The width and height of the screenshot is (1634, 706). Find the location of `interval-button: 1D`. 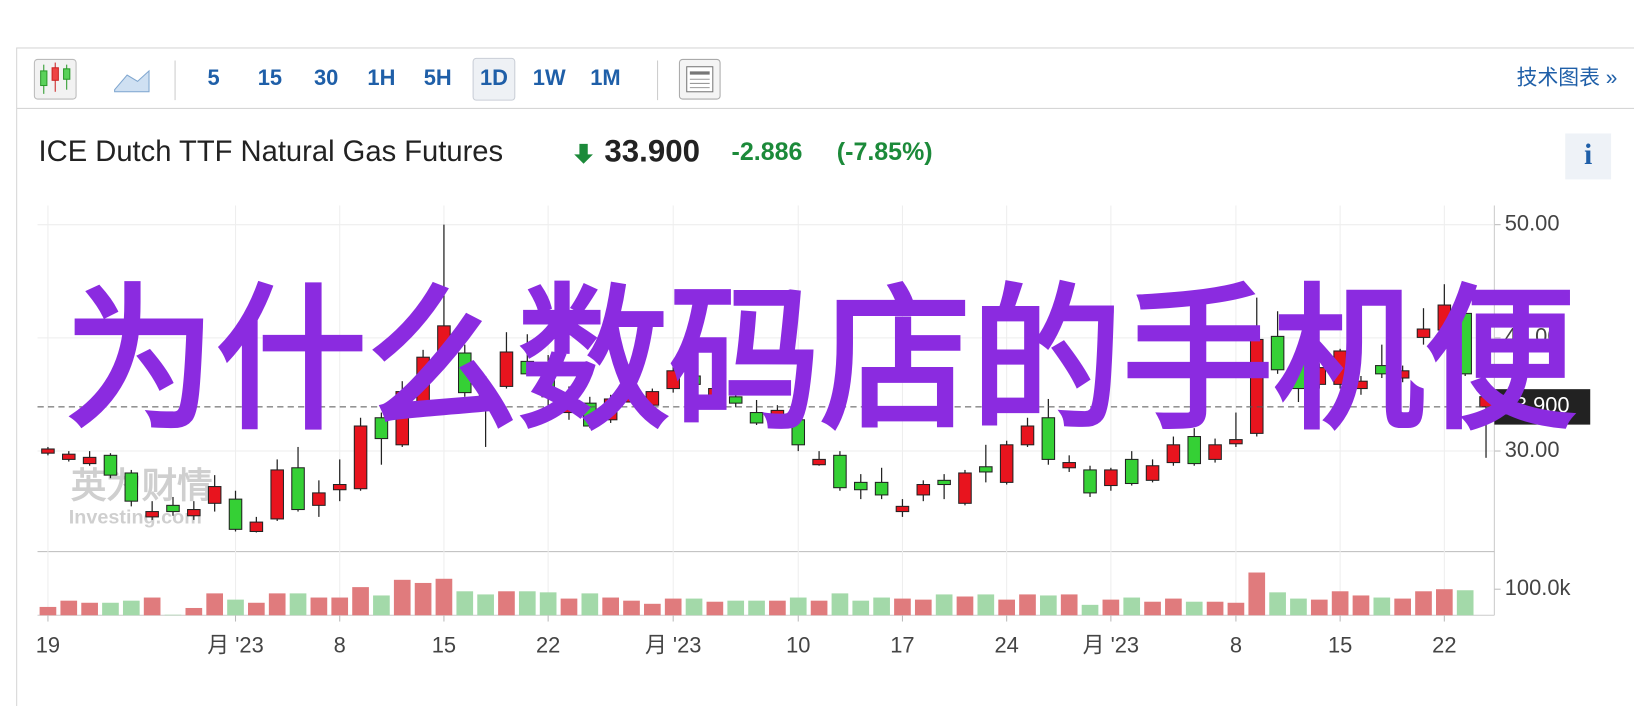

interval-button: 1D is located at coordinates (494, 77).